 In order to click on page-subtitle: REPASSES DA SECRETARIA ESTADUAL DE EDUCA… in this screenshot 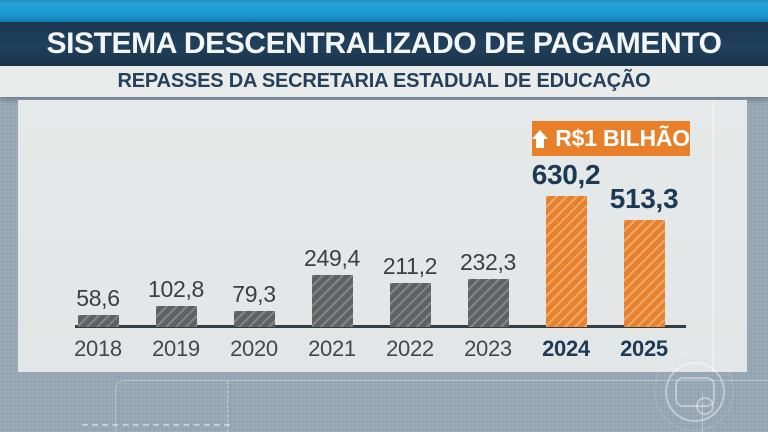, I will do `click(384, 81)`.